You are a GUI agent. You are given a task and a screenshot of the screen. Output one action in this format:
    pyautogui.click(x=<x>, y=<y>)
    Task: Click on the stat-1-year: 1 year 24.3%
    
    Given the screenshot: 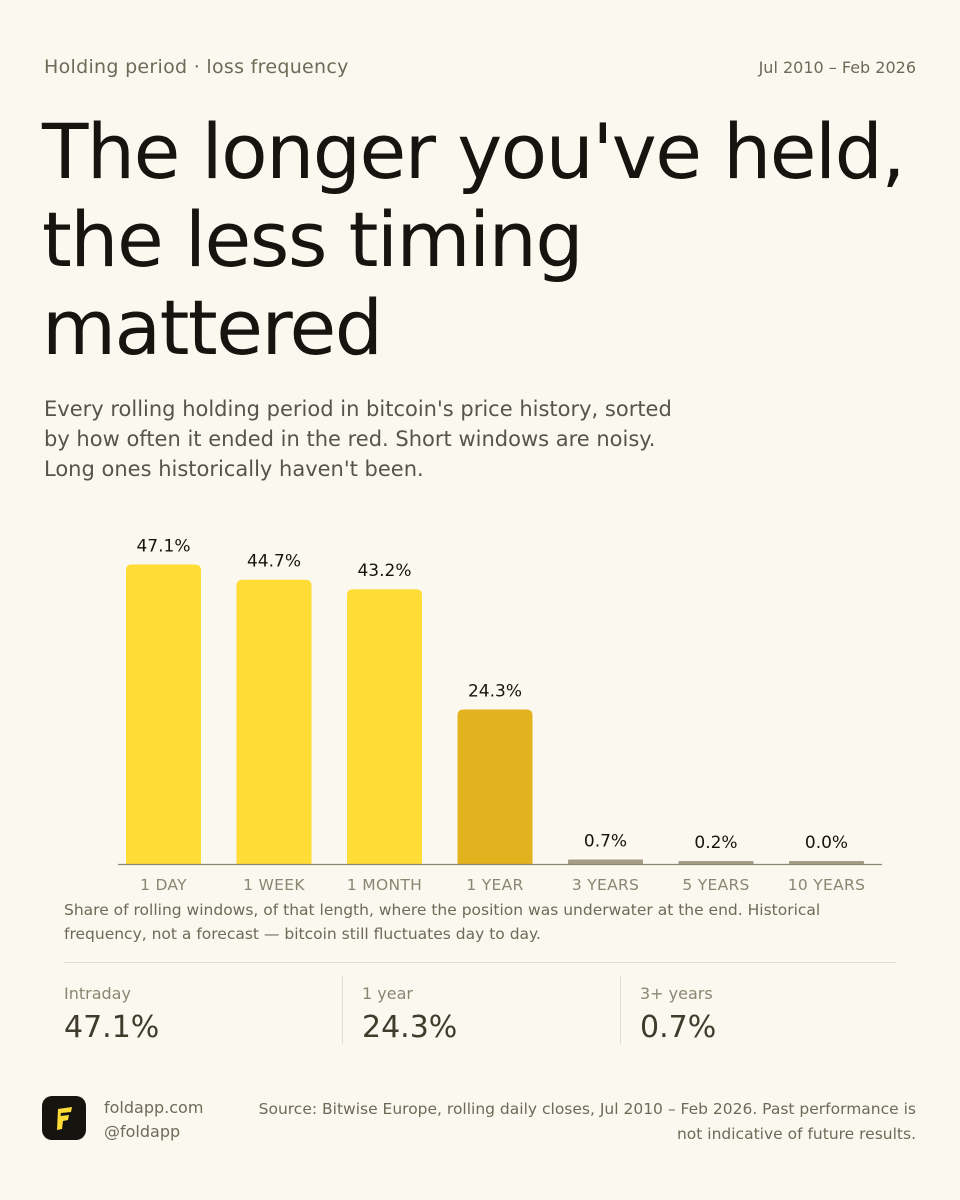 What is the action you would take?
    pyautogui.click(x=482, y=1010)
    